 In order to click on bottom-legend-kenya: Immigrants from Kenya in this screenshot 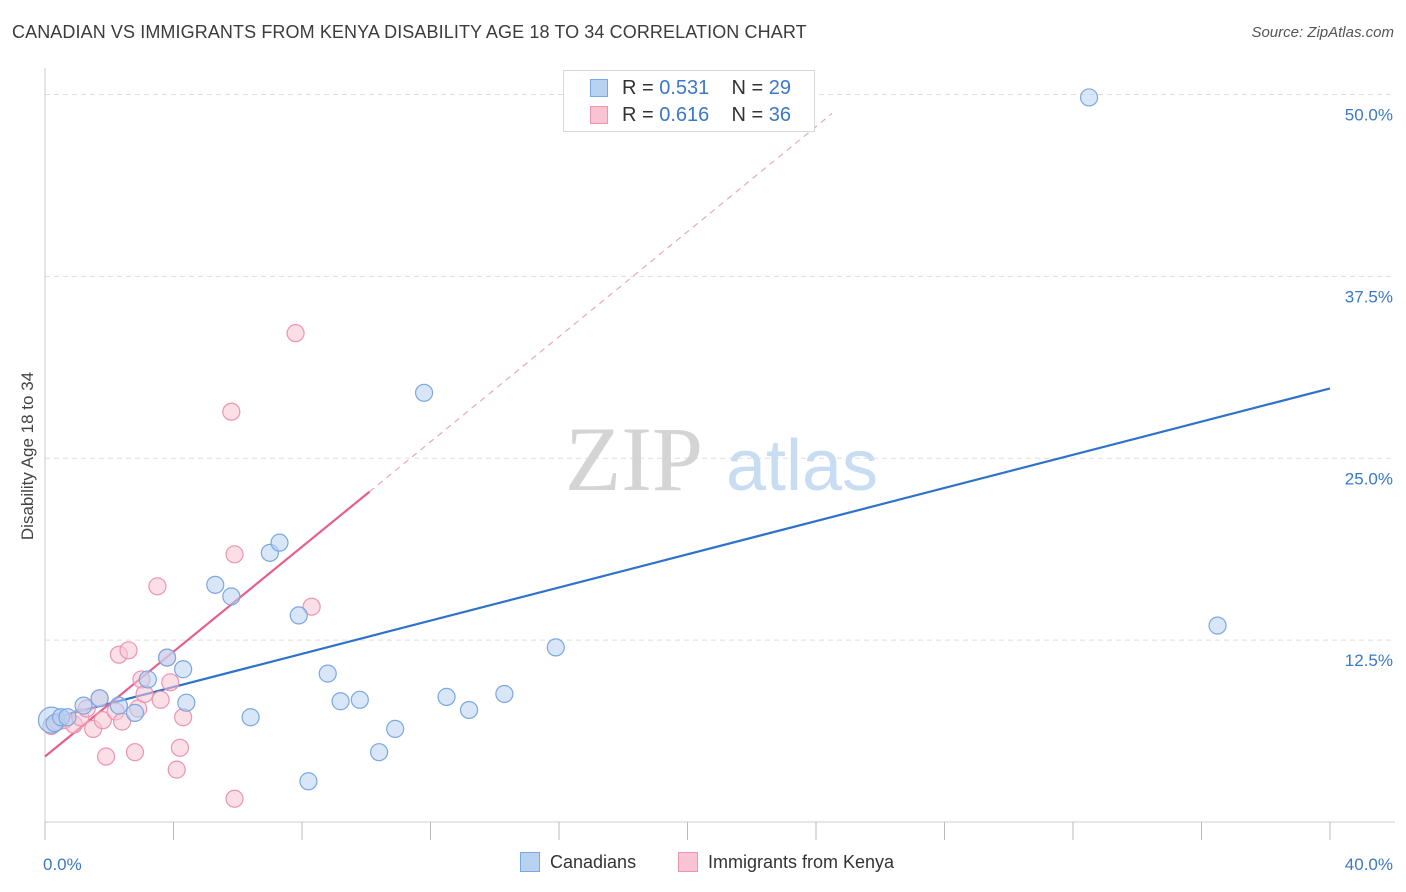, I will do `click(786, 862)`.